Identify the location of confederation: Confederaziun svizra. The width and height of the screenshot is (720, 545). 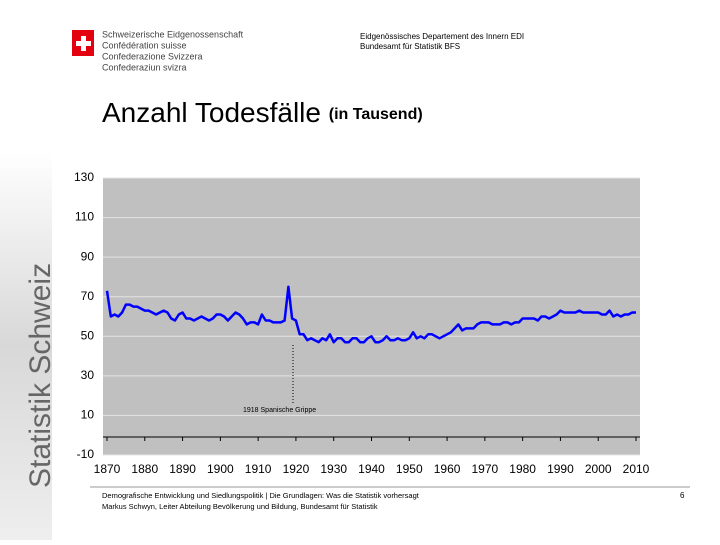
(144, 67).